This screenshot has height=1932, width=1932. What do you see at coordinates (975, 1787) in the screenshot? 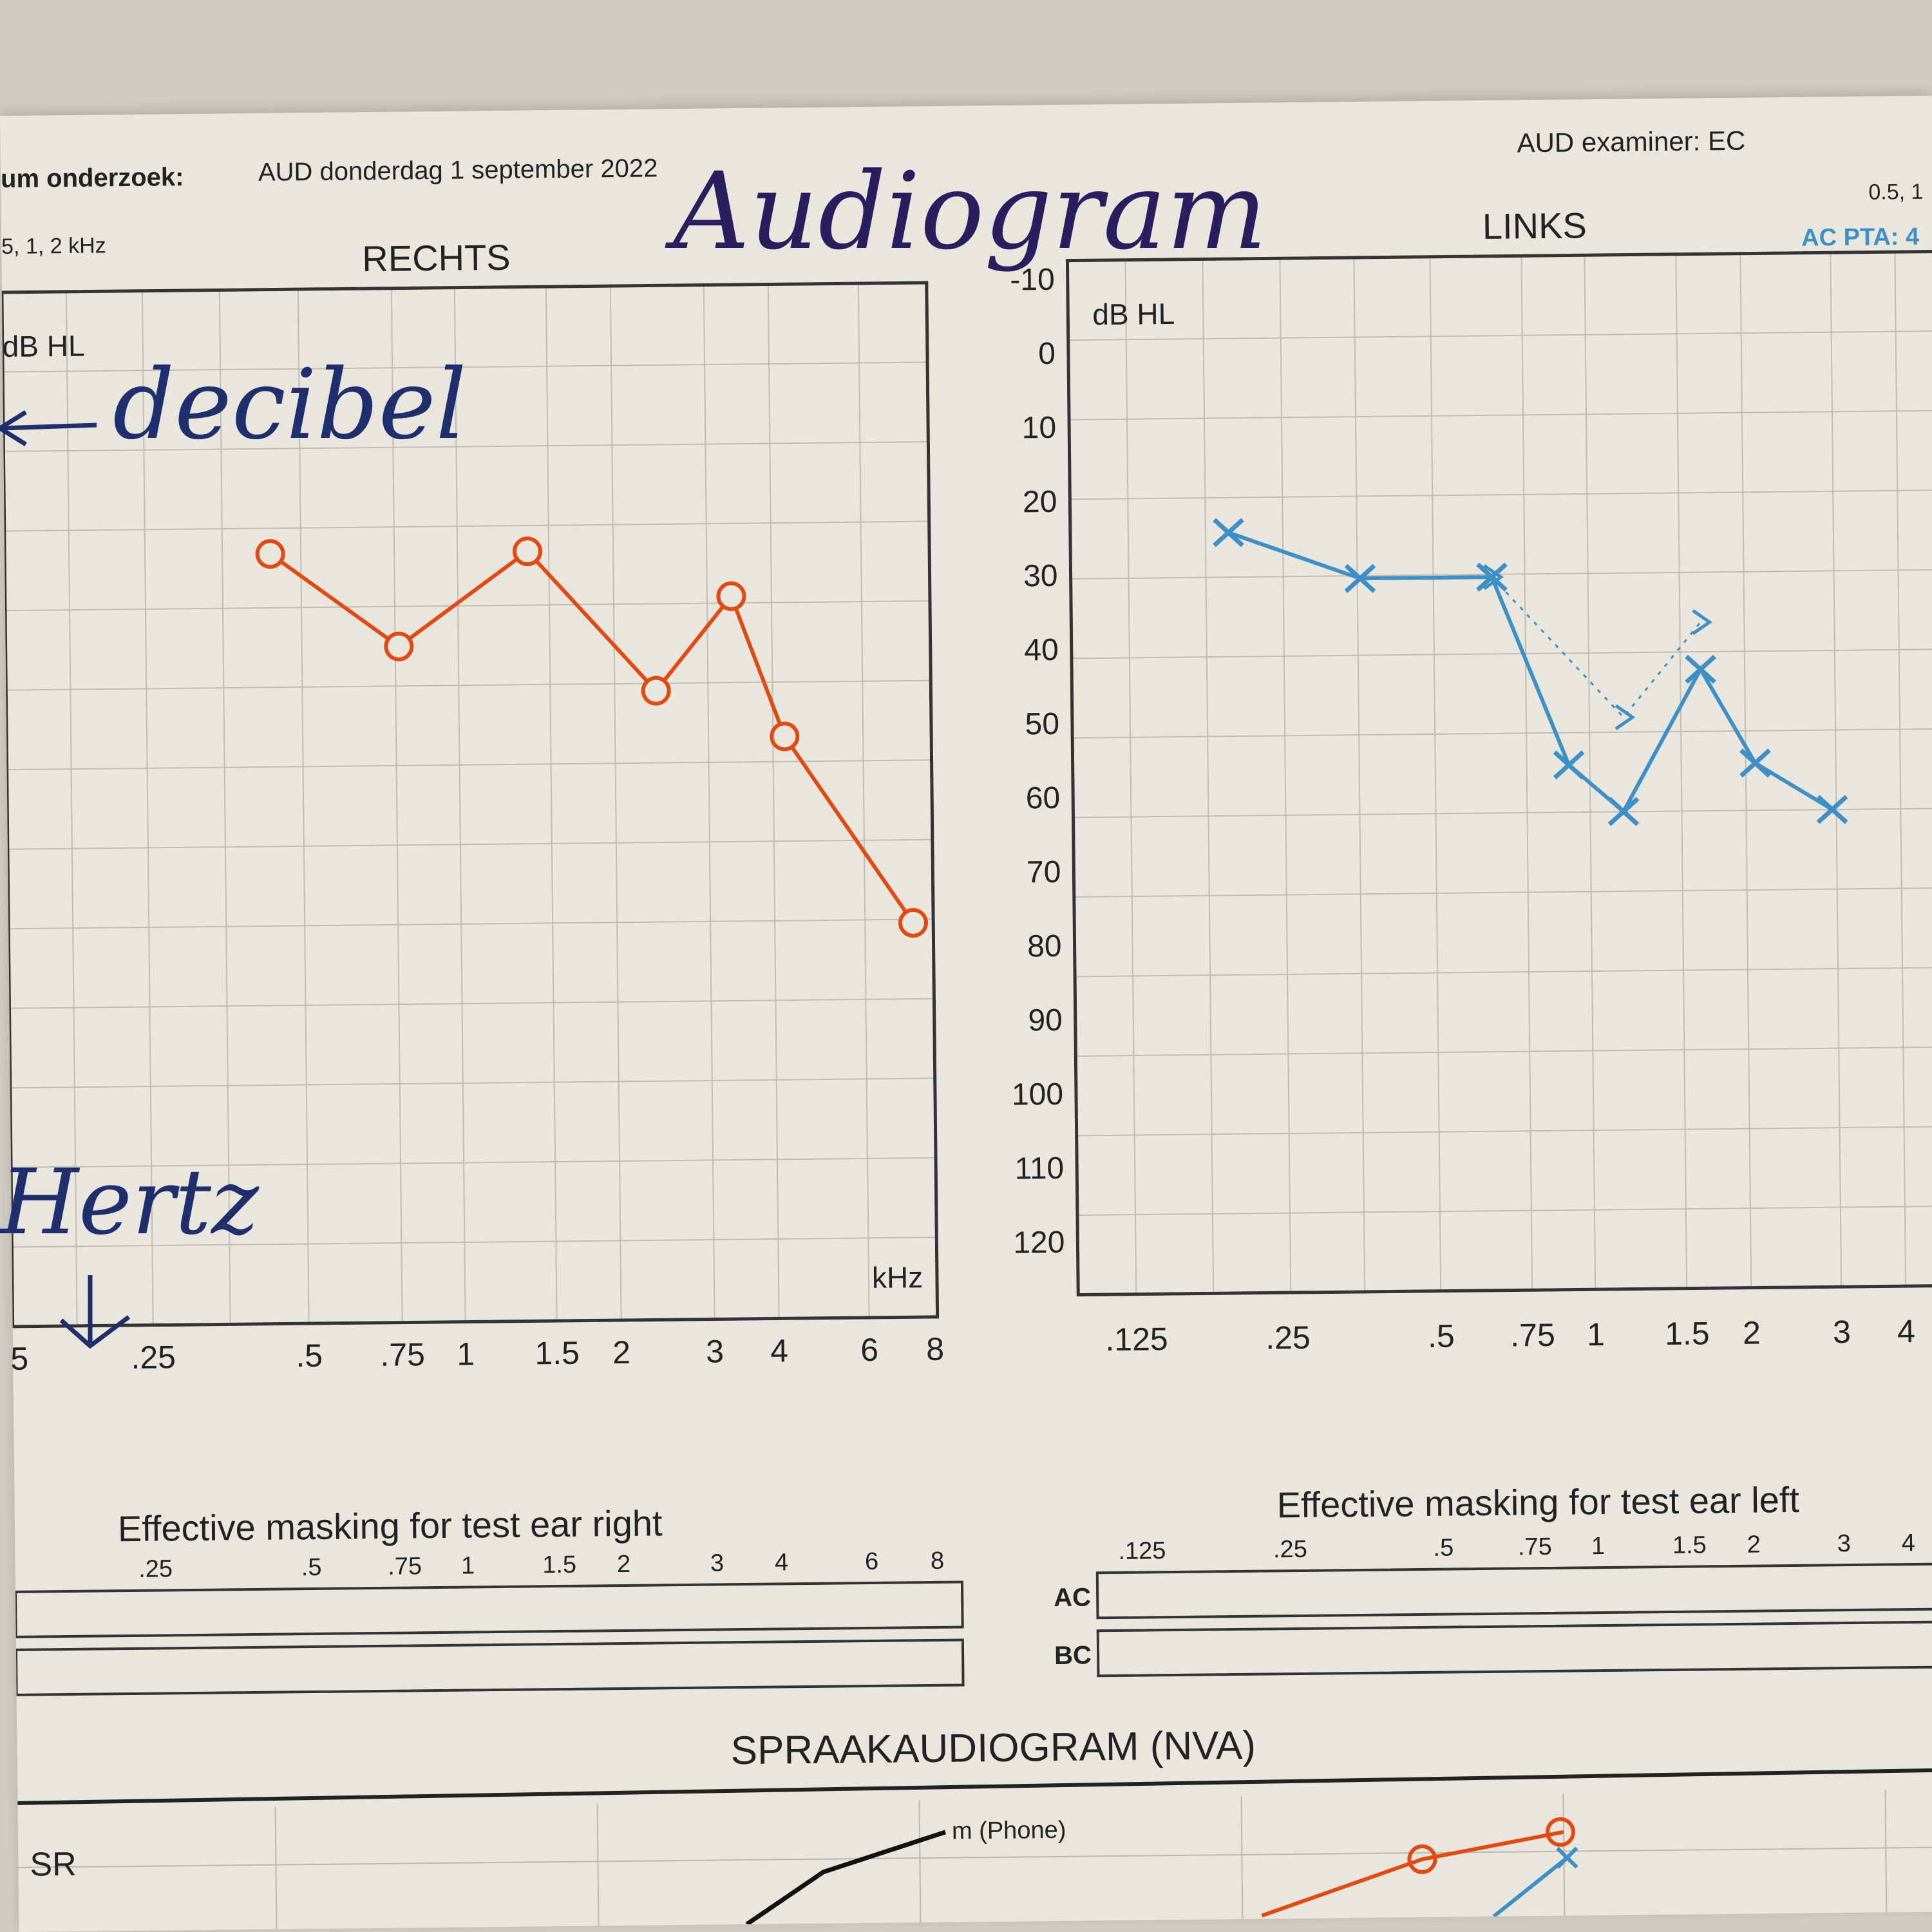
I see `speech-divider` at bounding box center [975, 1787].